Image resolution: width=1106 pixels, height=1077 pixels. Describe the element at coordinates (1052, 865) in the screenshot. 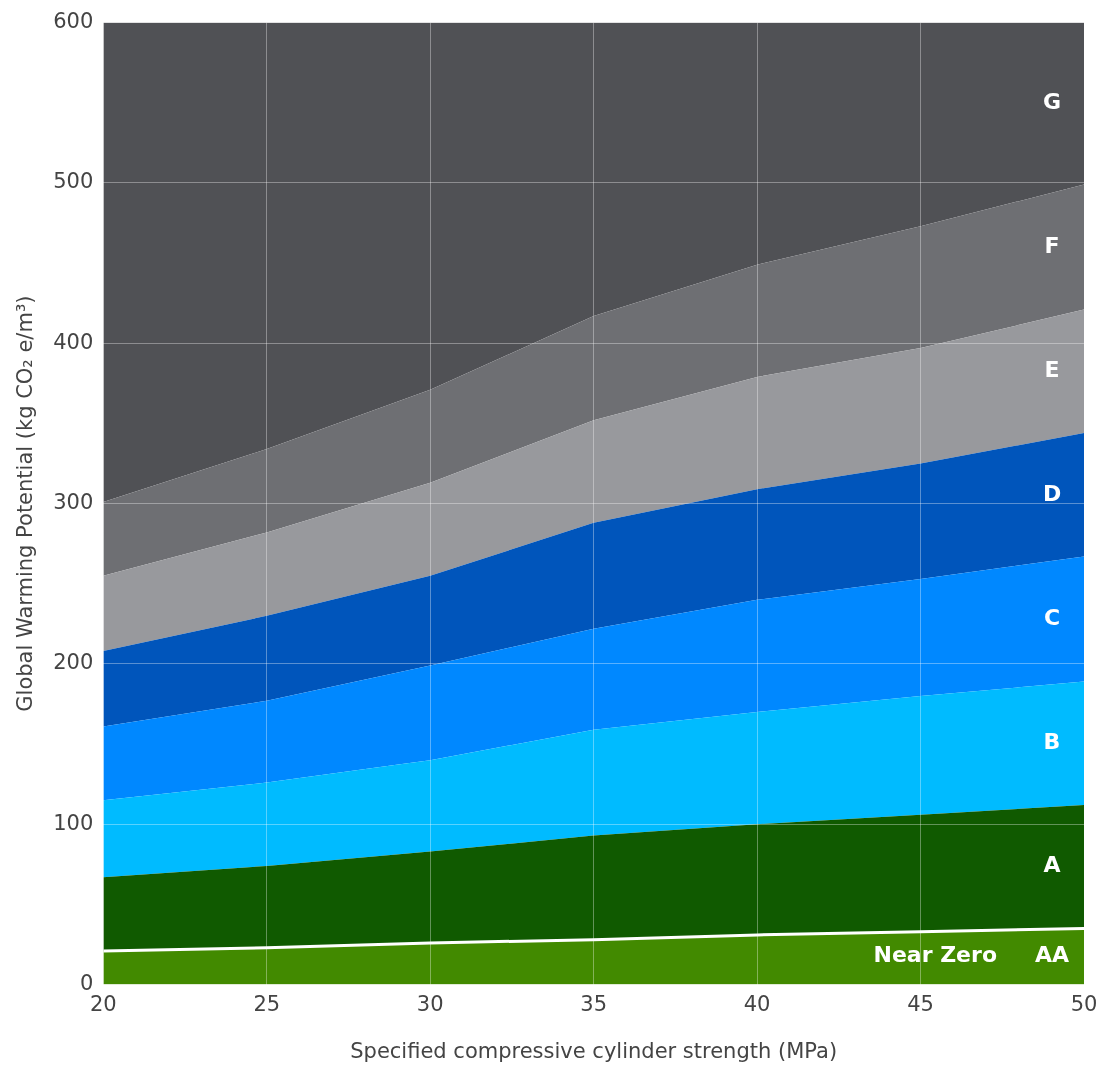

I see `series-label: A` at that location.